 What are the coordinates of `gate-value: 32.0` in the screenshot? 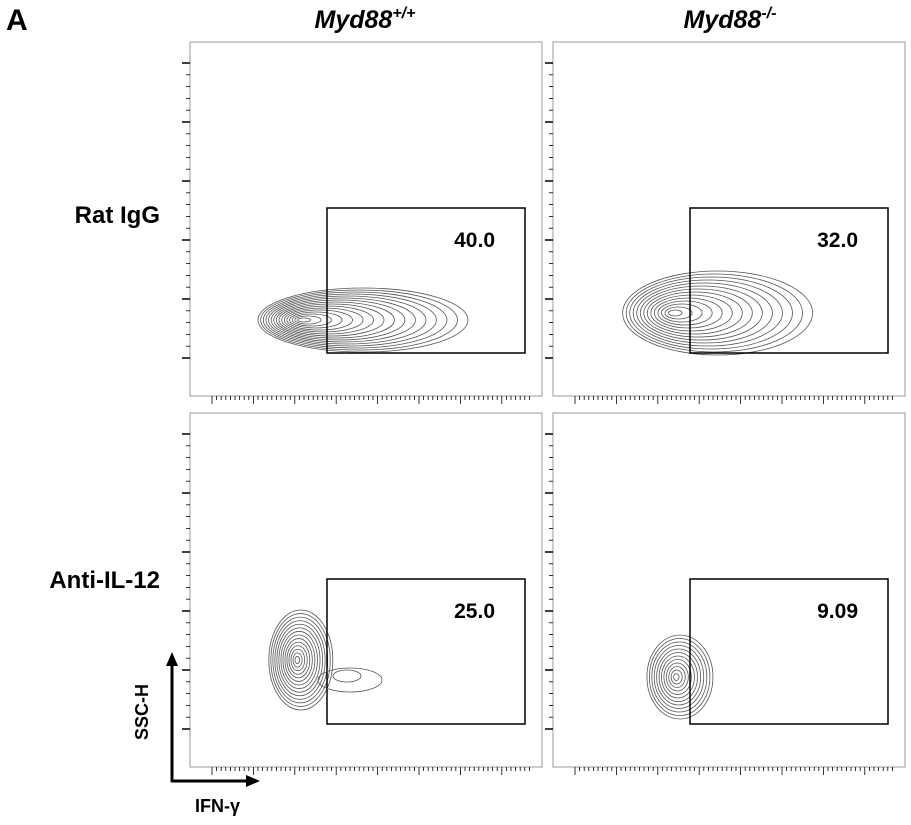 It's located at (837, 240).